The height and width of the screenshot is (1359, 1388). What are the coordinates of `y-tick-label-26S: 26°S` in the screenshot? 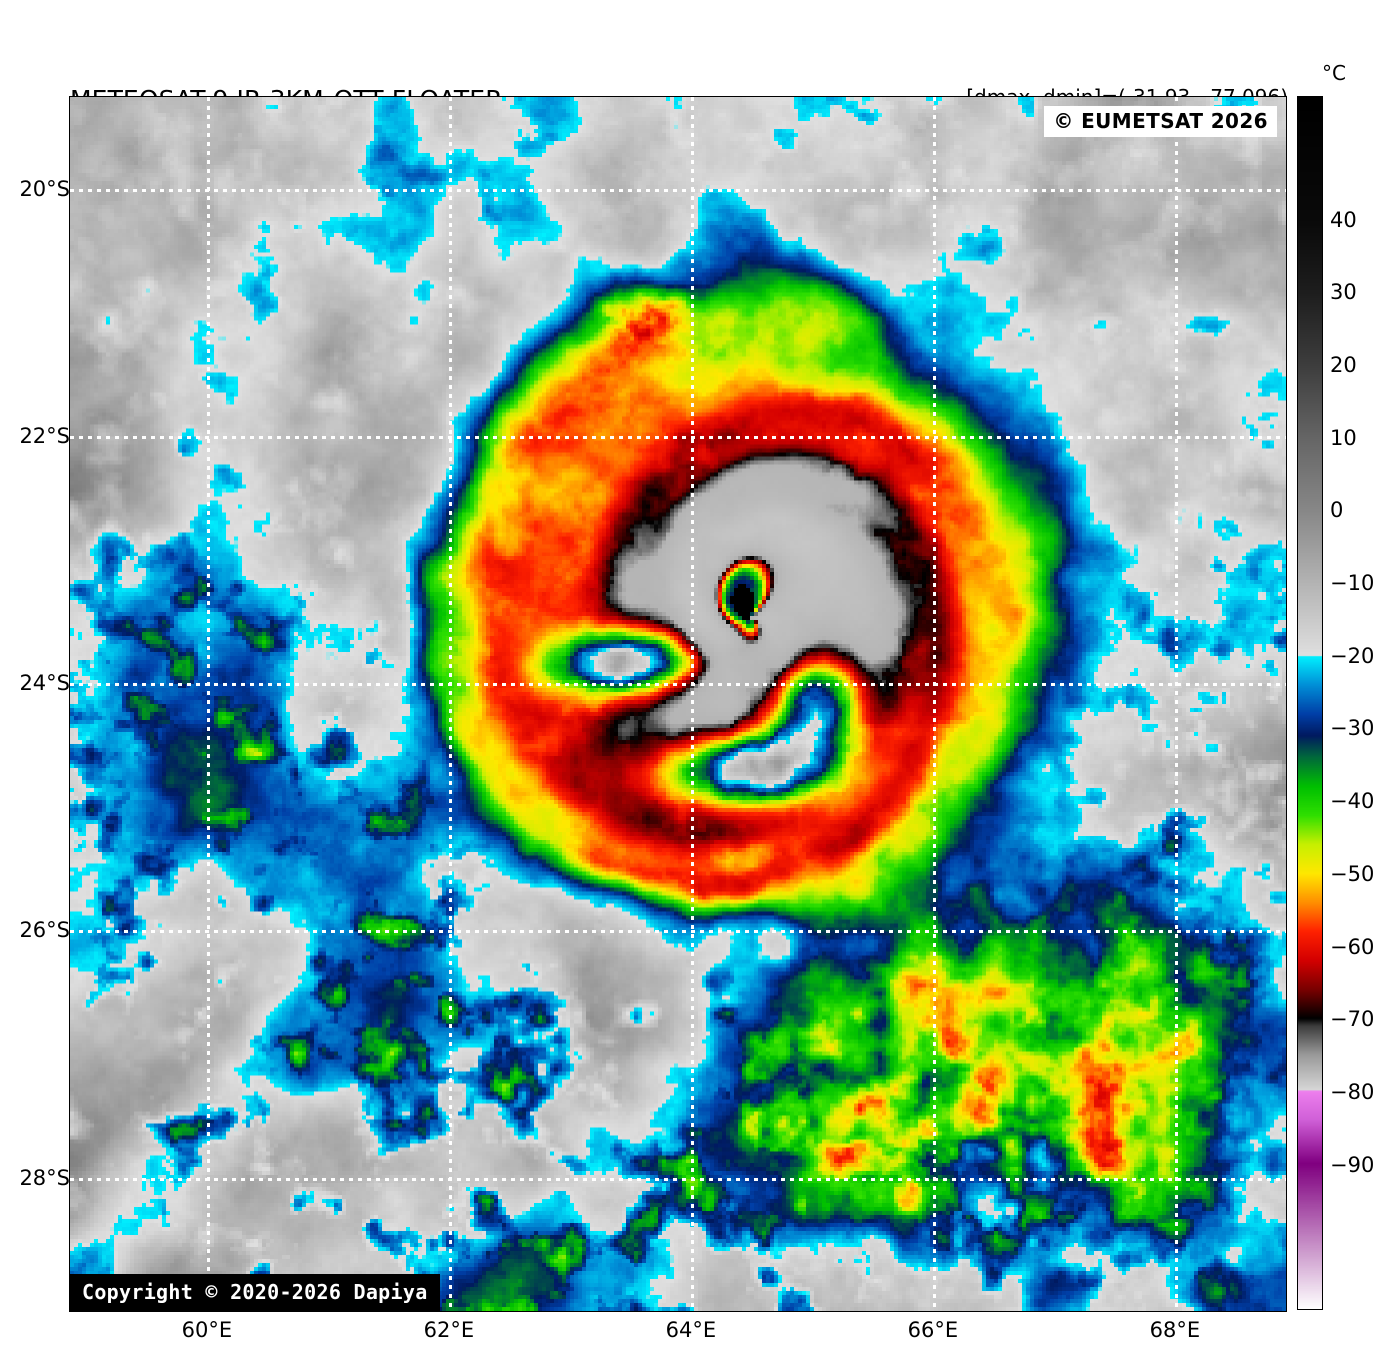 It's located at (44, 930).